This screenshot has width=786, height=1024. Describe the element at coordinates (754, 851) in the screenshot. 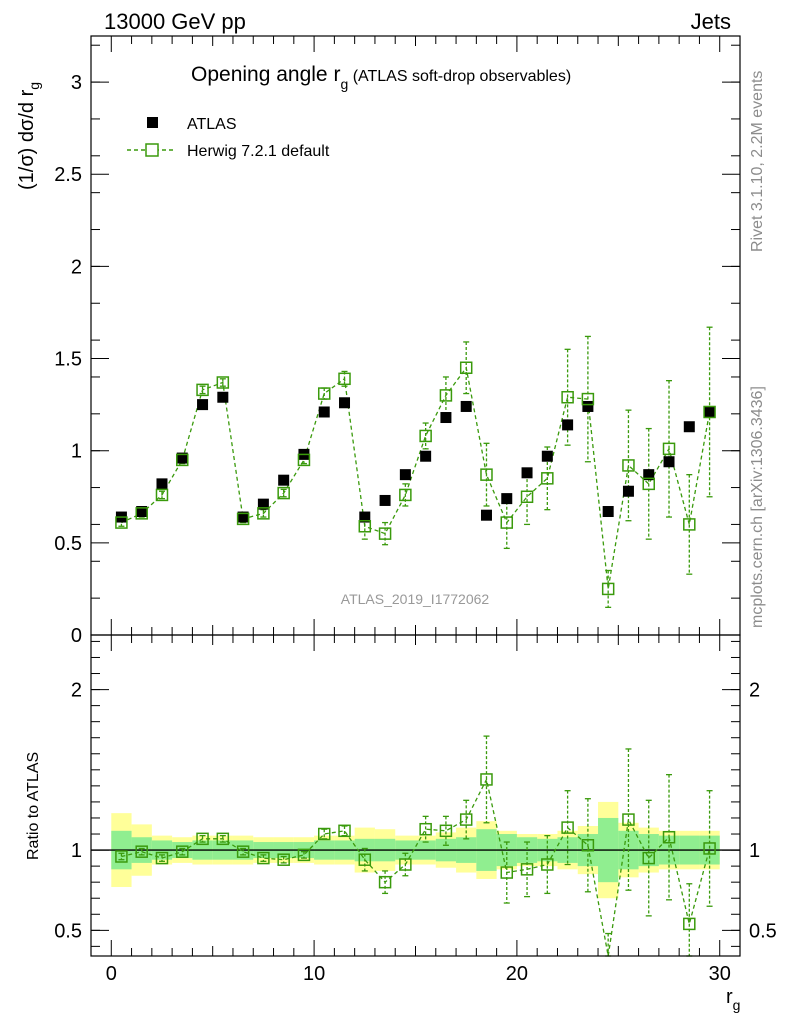

I see `ratio-y-tick-label-right: 1` at that location.